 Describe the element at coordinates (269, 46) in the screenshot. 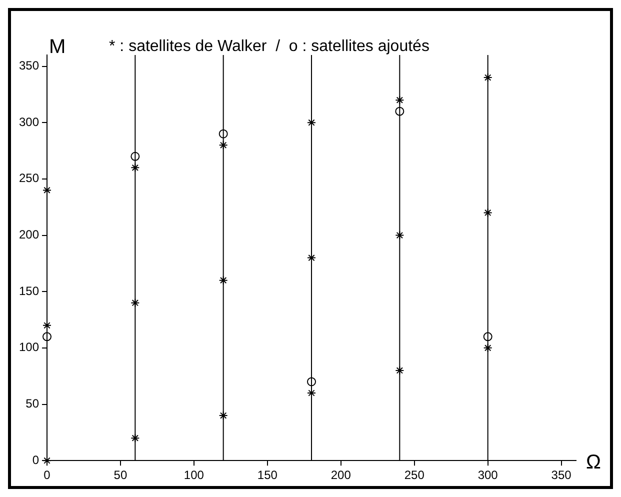

I see `chart-title: * : satellites de Walker / o : satellites ajoutés` at that location.